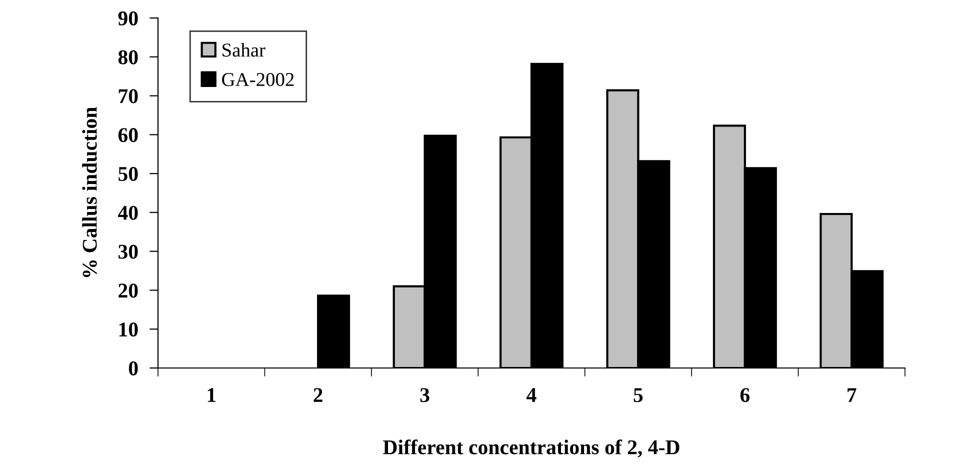 Image resolution: width=963 pixels, height=471 pixels. Describe the element at coordinates (128, 251) in the screenshot. I see `y-tick-label: 30` at that location.